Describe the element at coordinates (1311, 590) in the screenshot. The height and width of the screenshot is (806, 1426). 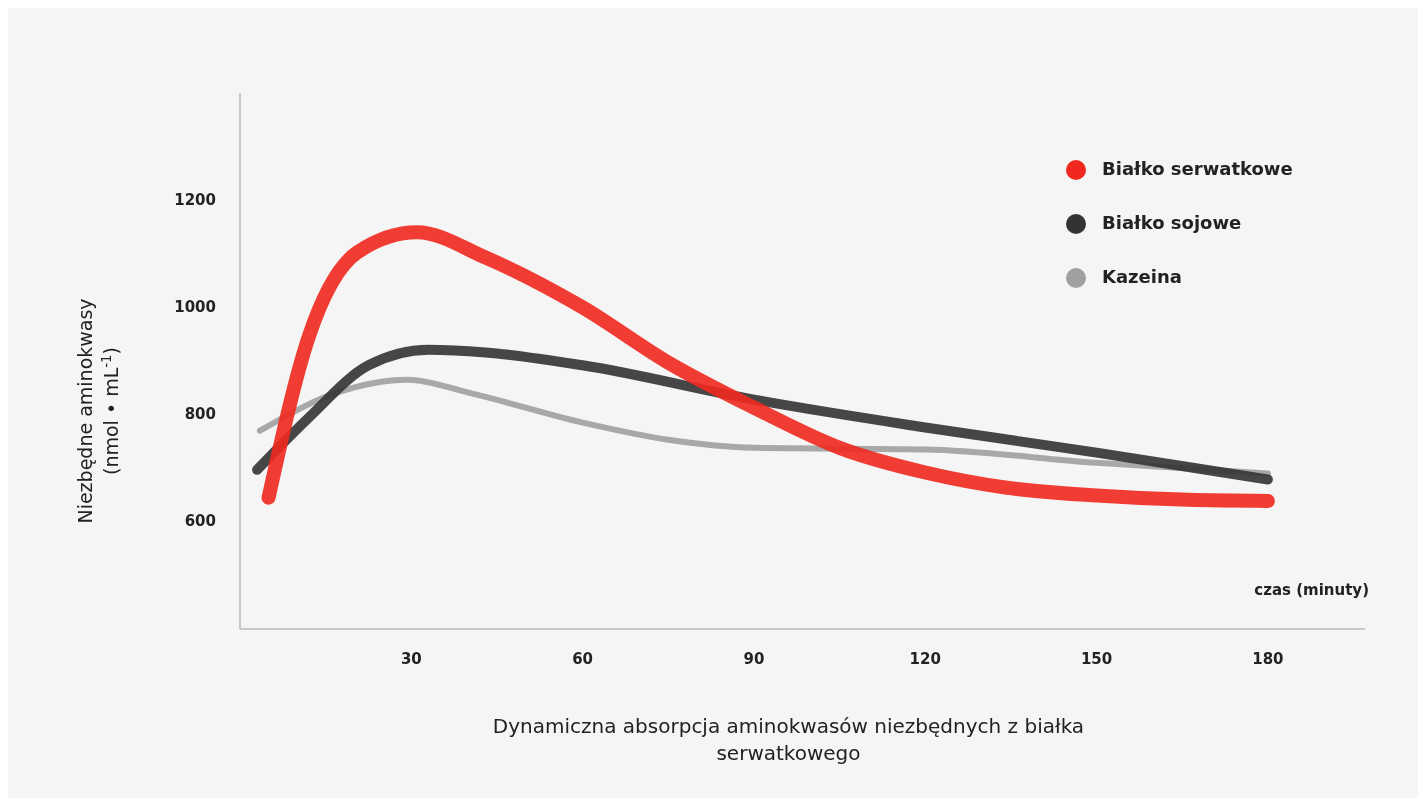
I see `x-axis-title: czas (minuty)` at that location.